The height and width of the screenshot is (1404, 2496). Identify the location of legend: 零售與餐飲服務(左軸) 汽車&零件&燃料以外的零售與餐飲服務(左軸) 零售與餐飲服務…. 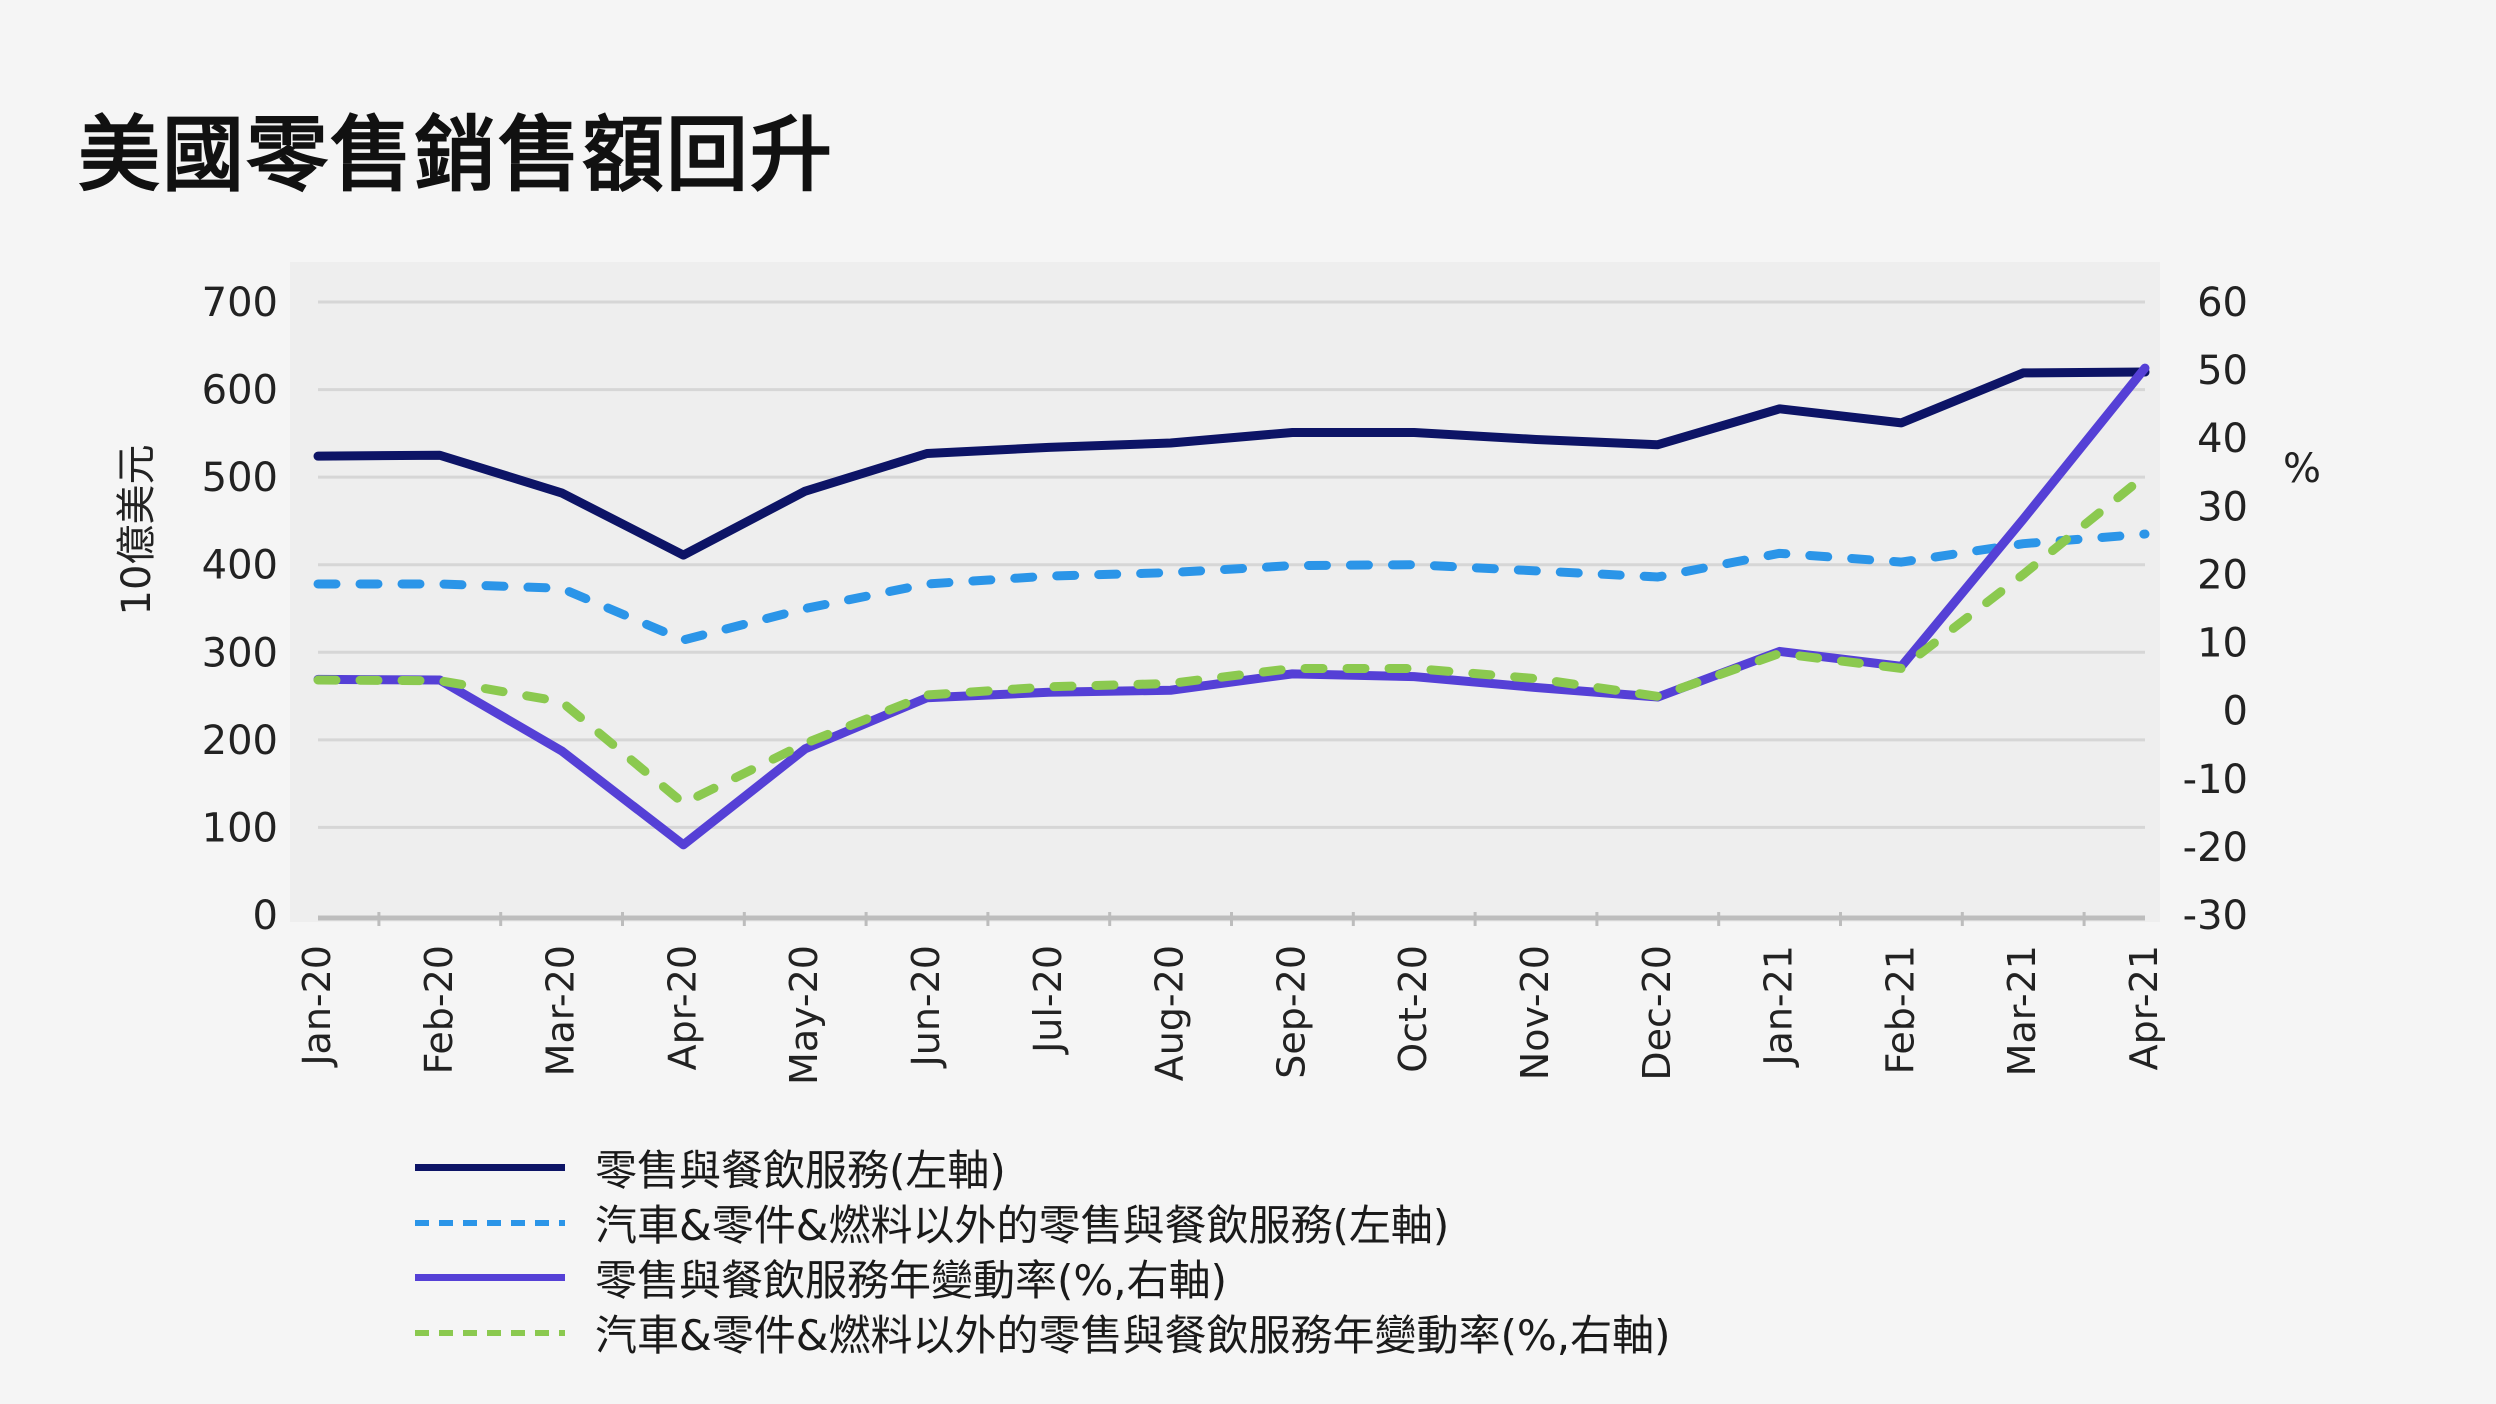
(1043, 1250).